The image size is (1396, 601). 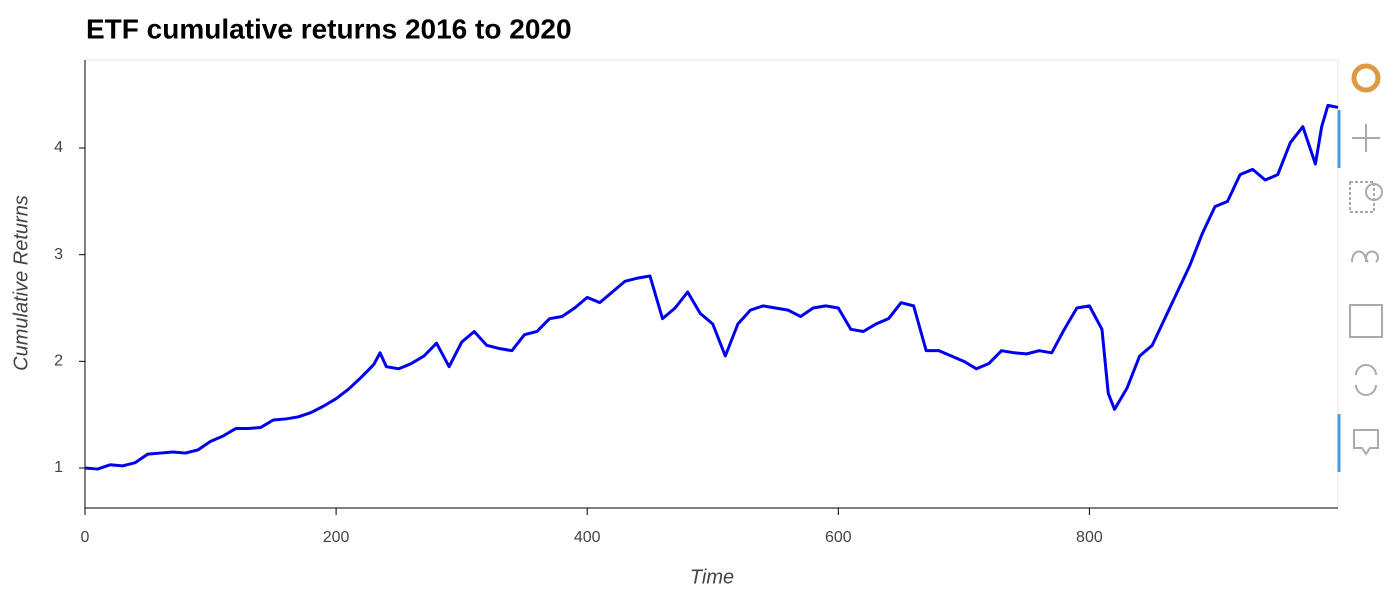 What do you see at coordinates (712, 577) in the screenshot?
I see `x-axis-label: Time` at bounding box center [712, 577].